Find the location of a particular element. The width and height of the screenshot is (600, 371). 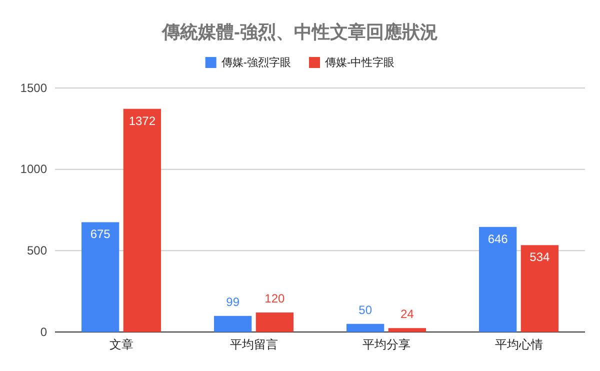

data-label: 120 is located at coordinates (275, 298).